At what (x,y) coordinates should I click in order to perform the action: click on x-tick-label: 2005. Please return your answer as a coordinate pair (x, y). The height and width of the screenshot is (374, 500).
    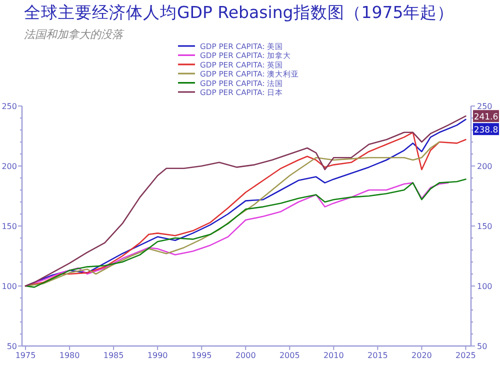
    Looking at the image, I should click on (289, 355).